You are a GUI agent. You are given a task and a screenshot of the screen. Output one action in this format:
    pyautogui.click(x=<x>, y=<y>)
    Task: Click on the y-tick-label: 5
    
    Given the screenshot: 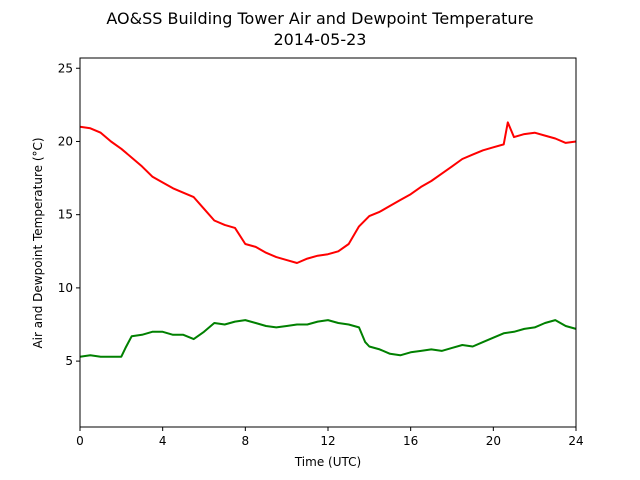 What is the action you would take?
    pyautogui.click(x=69, y=361)
    